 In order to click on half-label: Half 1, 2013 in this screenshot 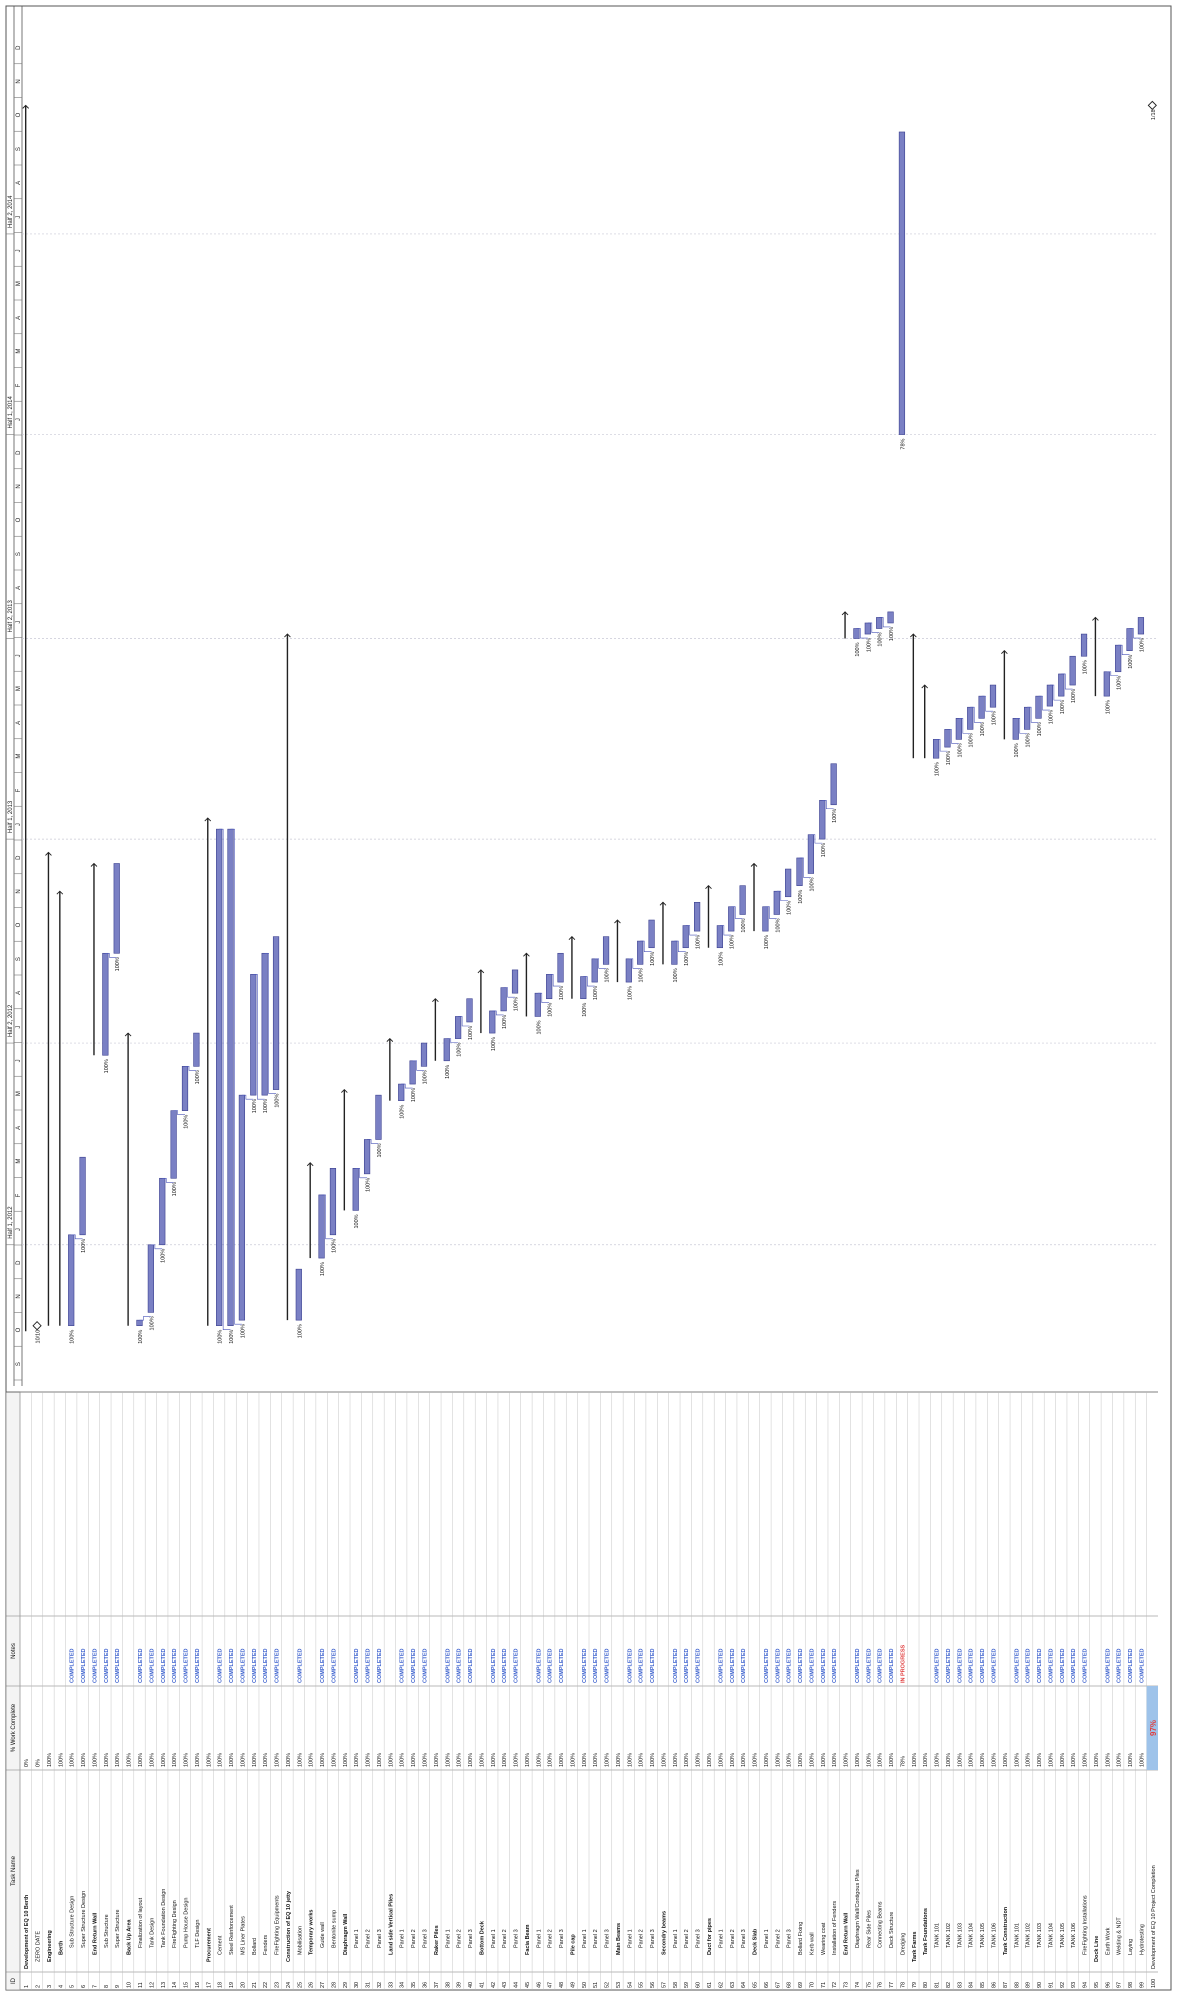, I will do `click(11, 816)`.